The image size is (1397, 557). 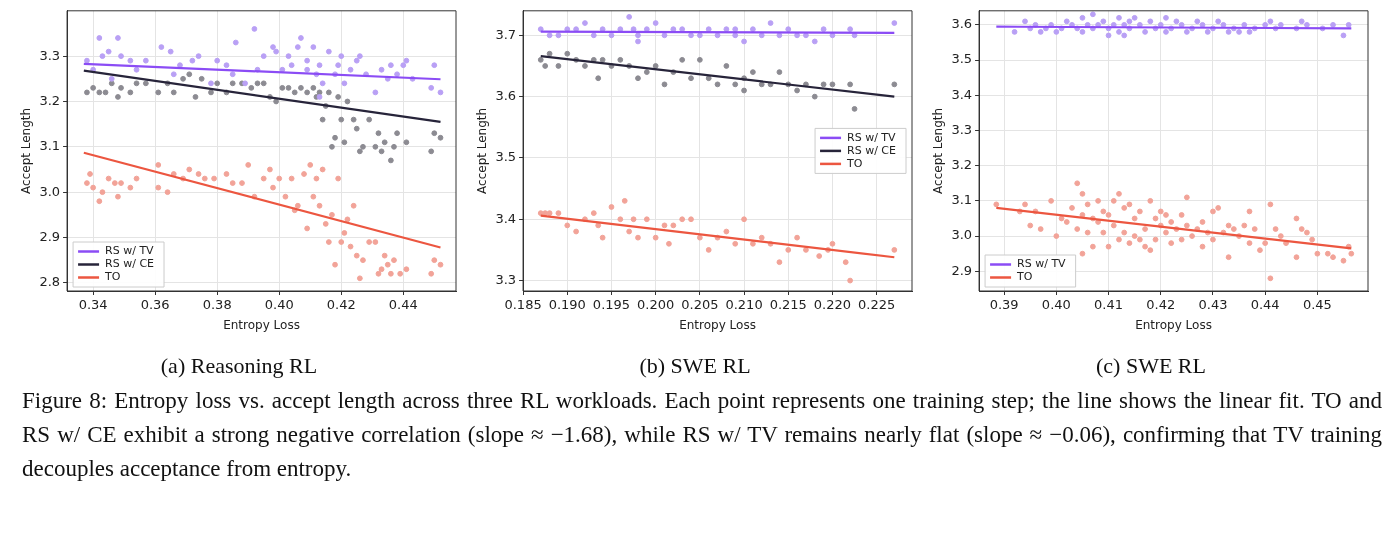 I want to click on x-tick-label: 0.34, so click(x=93, y=305).